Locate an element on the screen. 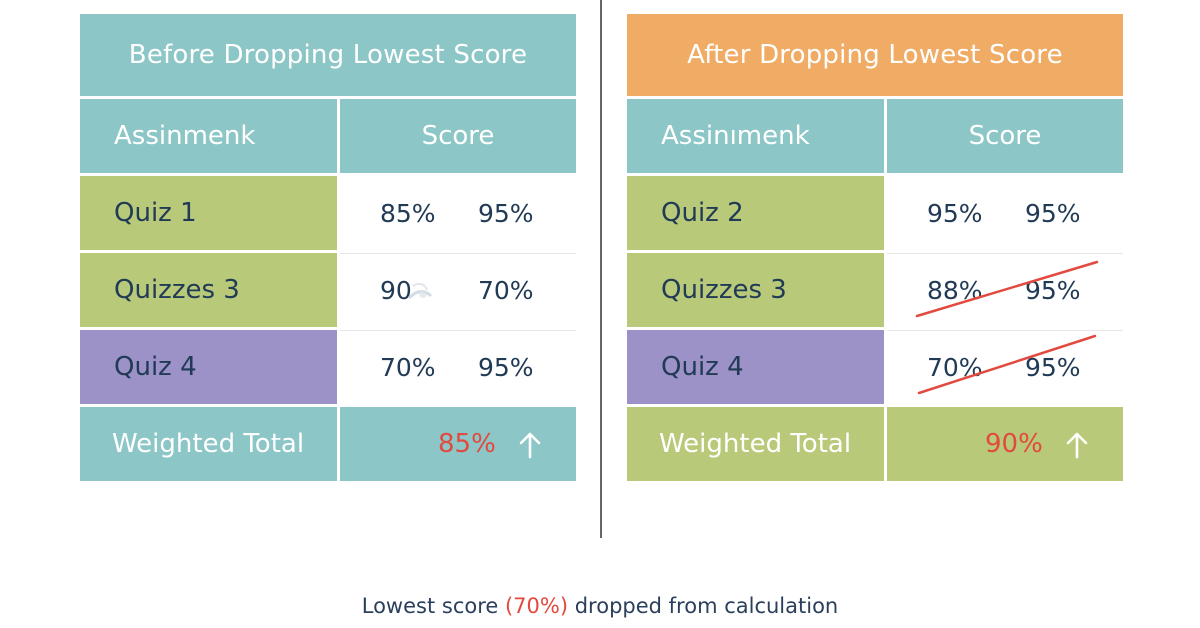  after-header-row: Assinımenk Score is located at coordinates (875, 136).